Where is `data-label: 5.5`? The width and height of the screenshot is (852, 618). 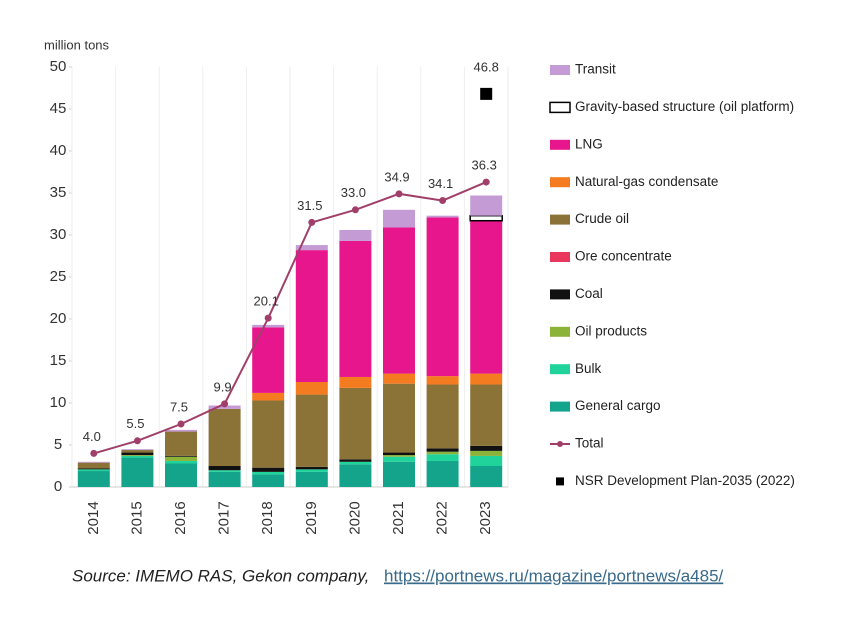
data-label: 5.5 is located at coordinates (135, 423).